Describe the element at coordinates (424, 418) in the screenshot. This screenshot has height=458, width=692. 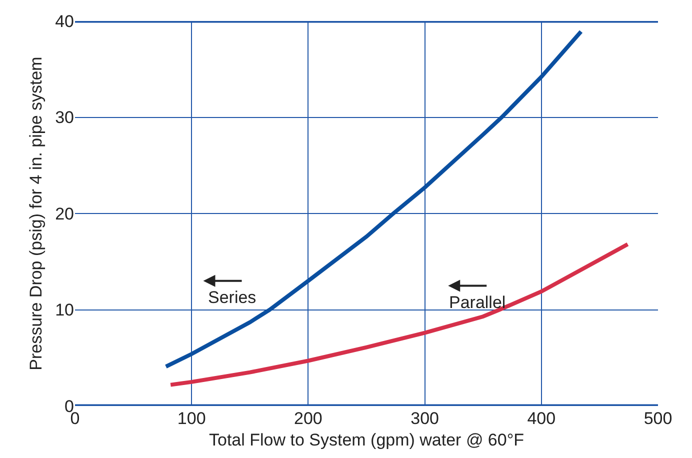
I see `x-tick-label: 300` at that location.